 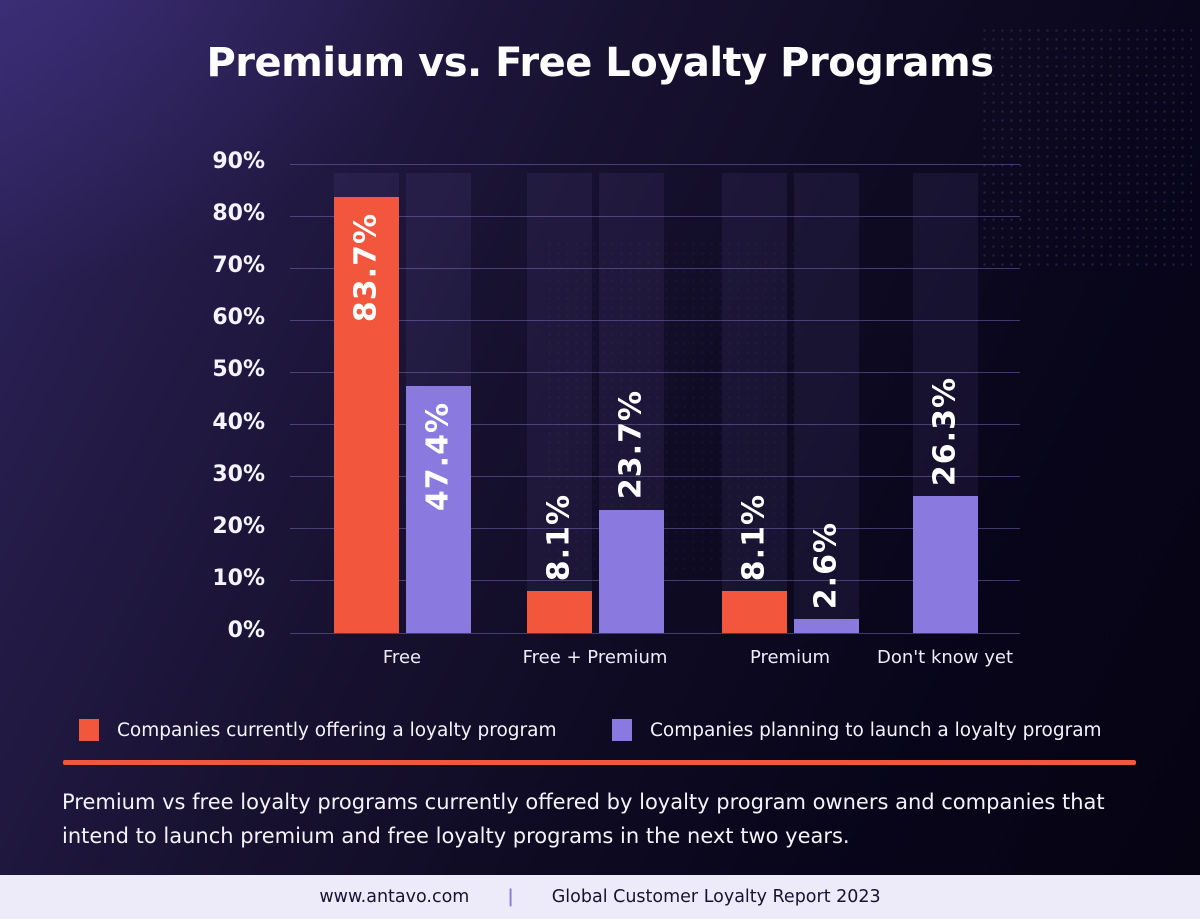 I want to click on x-axis-category-label: Free, so click(x=402, y=657).